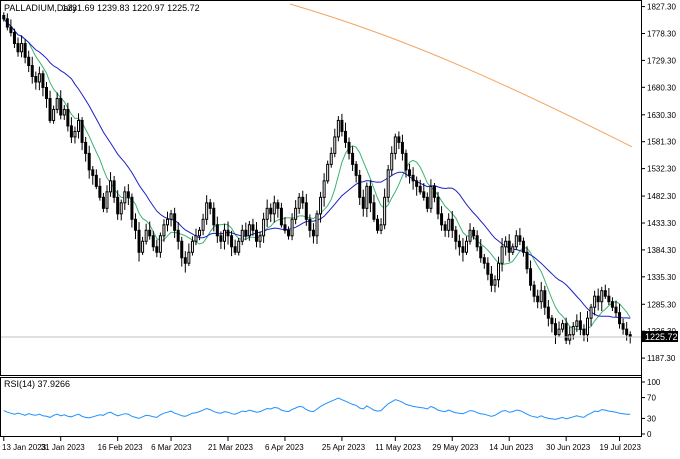 This screenshot has width=680, height=459. What do you see at coordinates (230, 447) in the screenshot?
I see `time-tick-label: 21 Mar 2023` at bounding box center [230, 447].